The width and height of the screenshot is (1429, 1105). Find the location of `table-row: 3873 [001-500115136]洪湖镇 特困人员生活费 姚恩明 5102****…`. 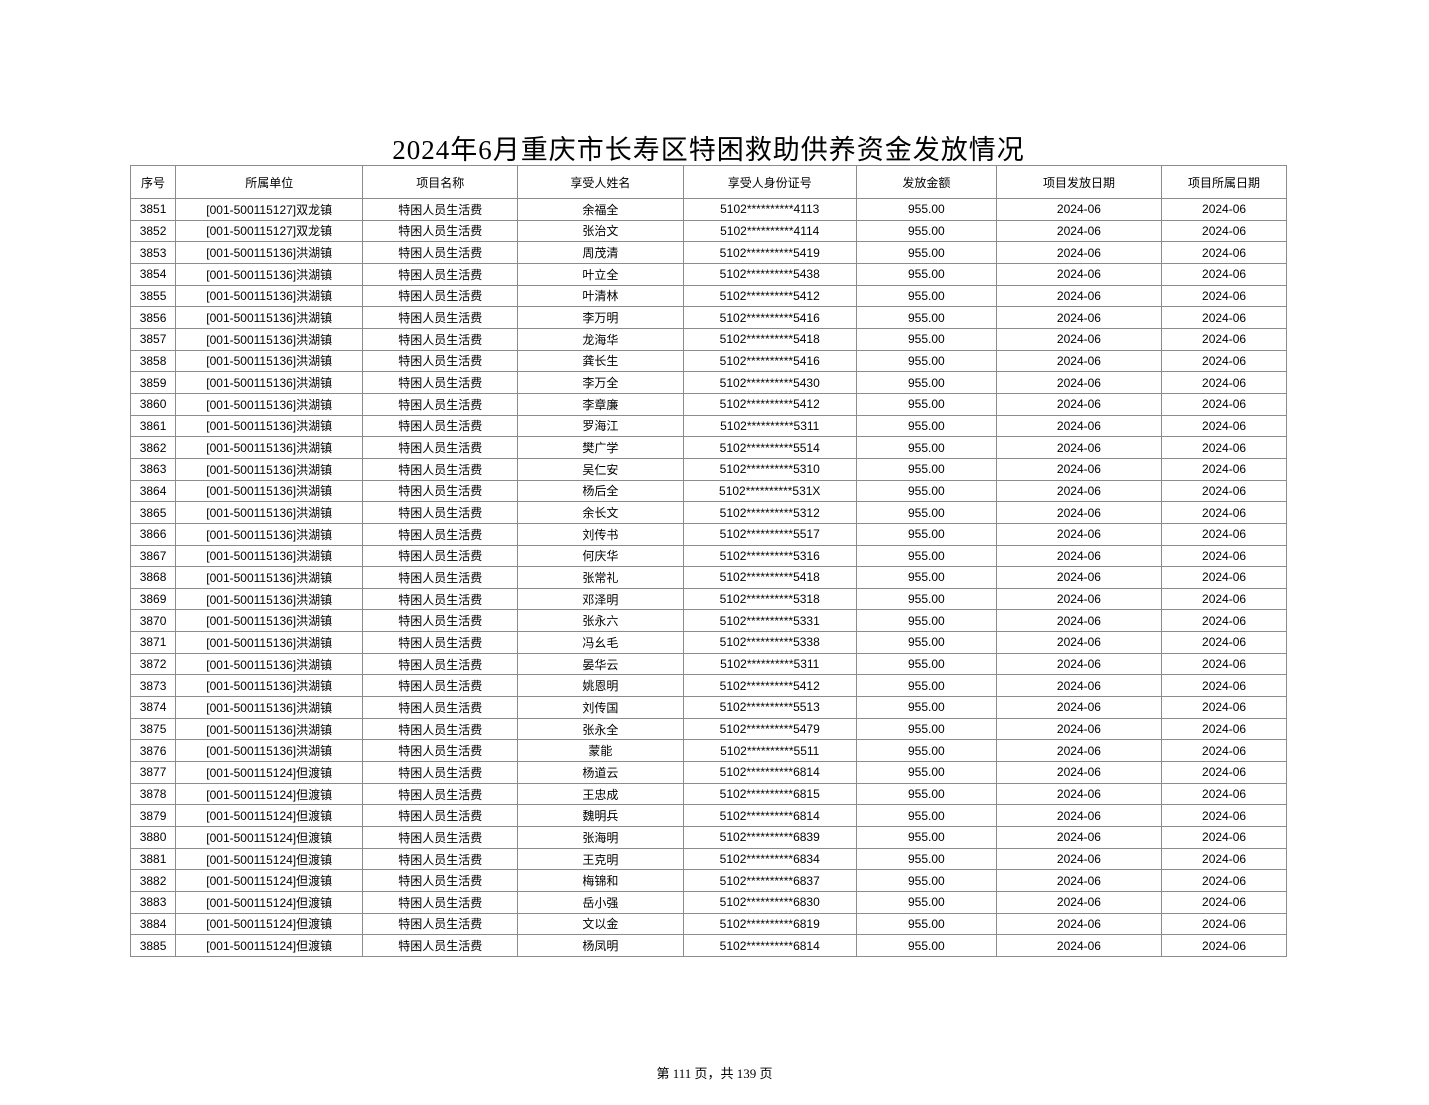

table-row: 3873 [001-500115136]洪湖镇 特困人员生活费 姚恩明 5102****… is located at coordinates (708, 686).